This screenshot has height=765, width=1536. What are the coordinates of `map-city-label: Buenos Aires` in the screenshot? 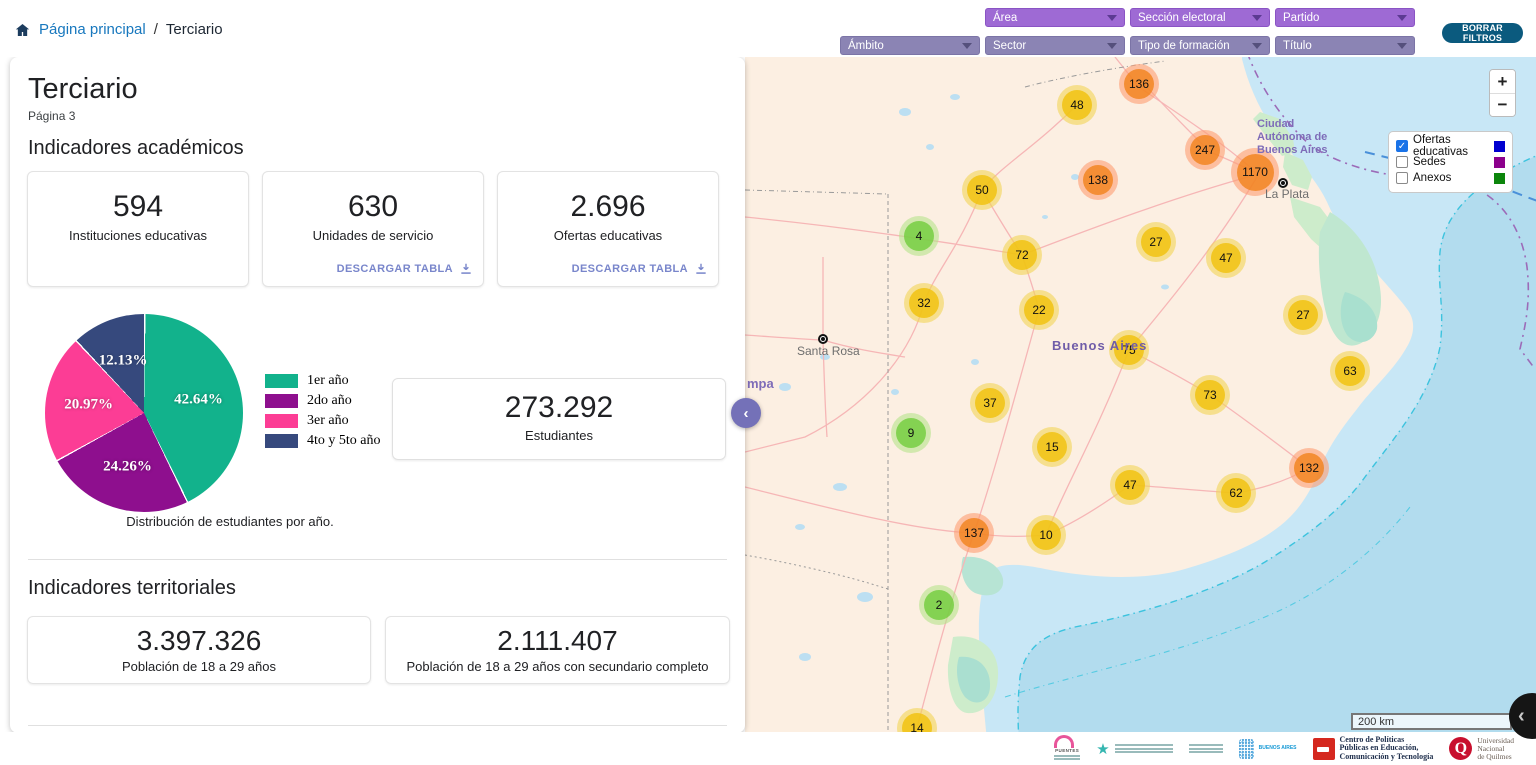 It's located at (1100, 345).